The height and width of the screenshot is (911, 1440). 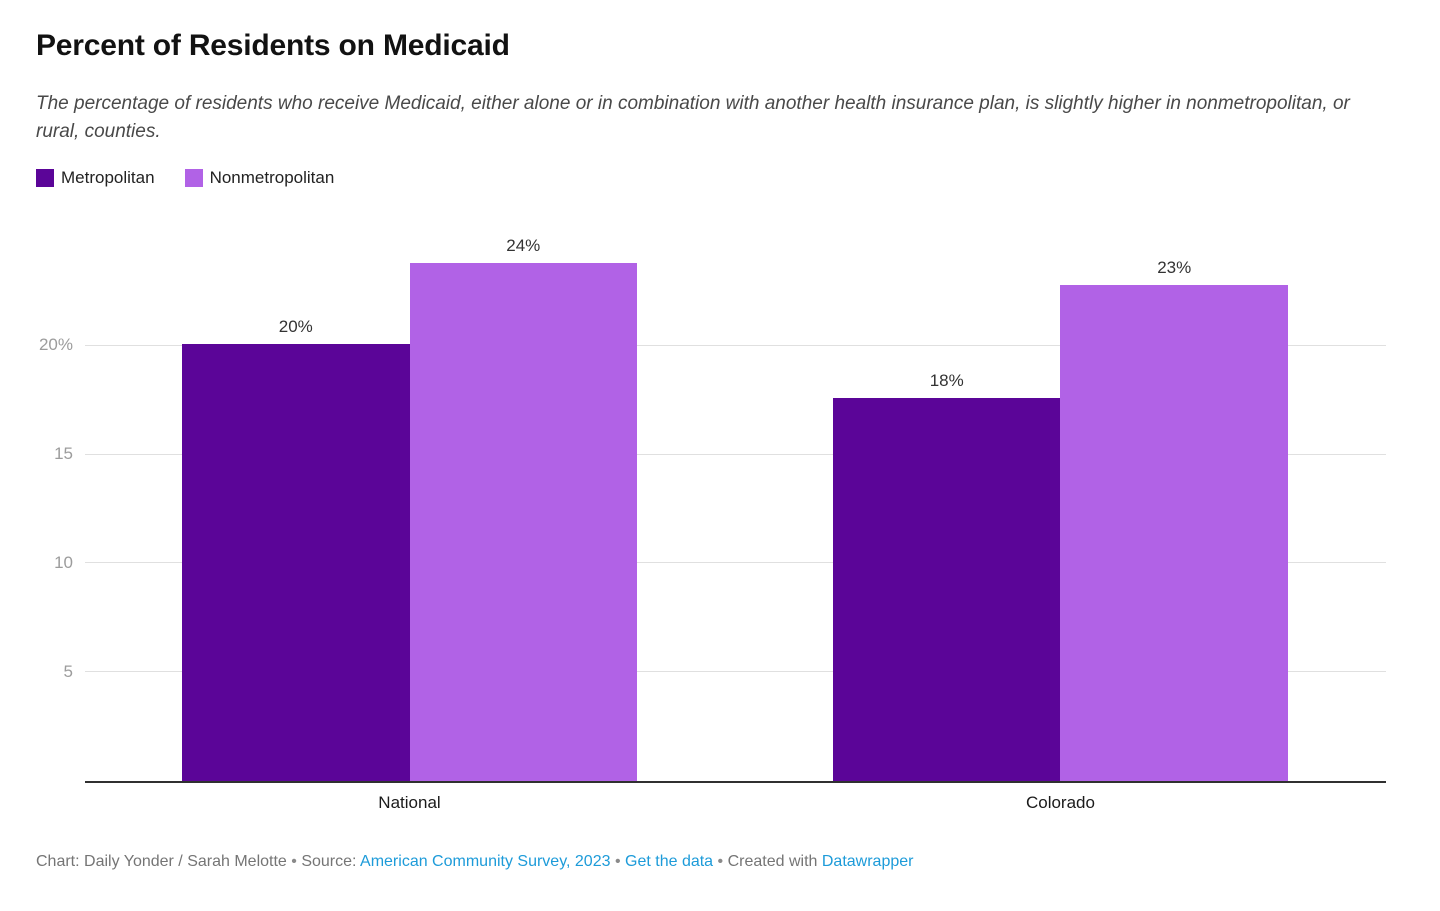 What do you see at coordinates (273, 45) in the screenshot?
I see `chart-title: Percent of Residents on Medicaid` at bounding box center [273, 45].